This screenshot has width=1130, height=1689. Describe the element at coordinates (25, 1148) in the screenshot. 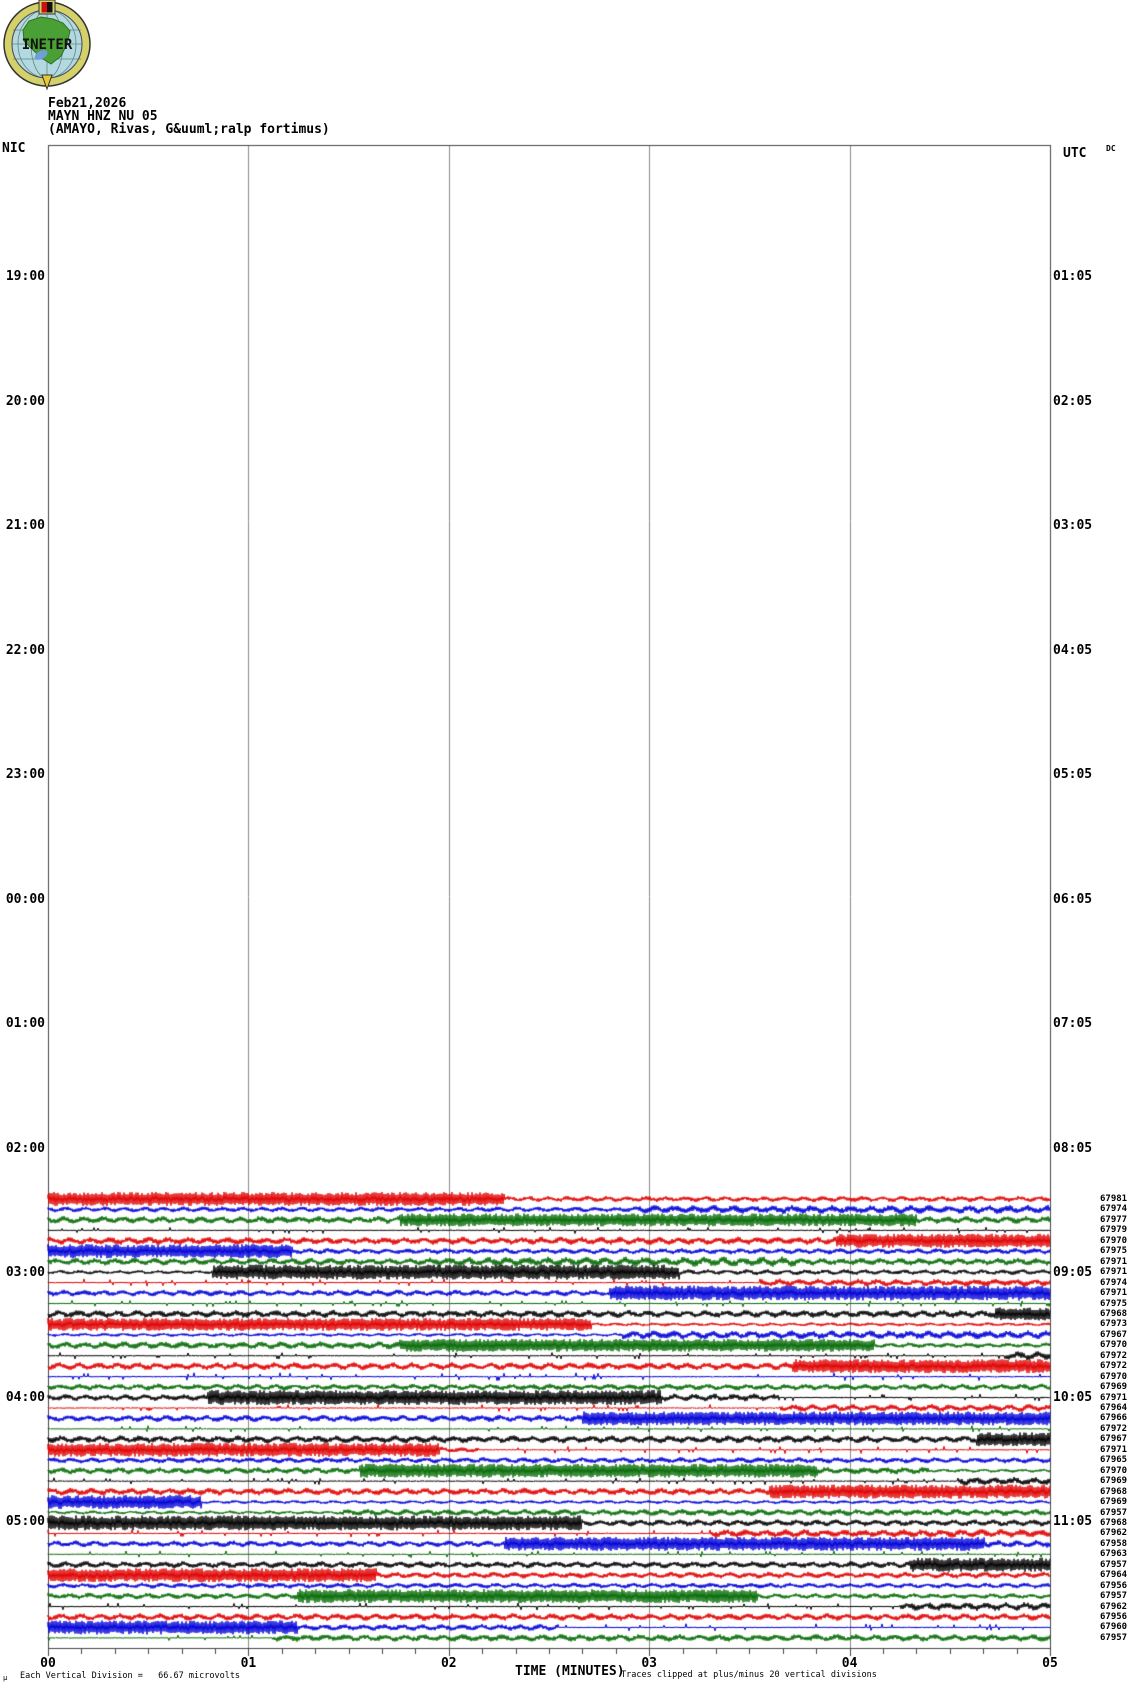

I see `left-time-label: 02:00` at that location.